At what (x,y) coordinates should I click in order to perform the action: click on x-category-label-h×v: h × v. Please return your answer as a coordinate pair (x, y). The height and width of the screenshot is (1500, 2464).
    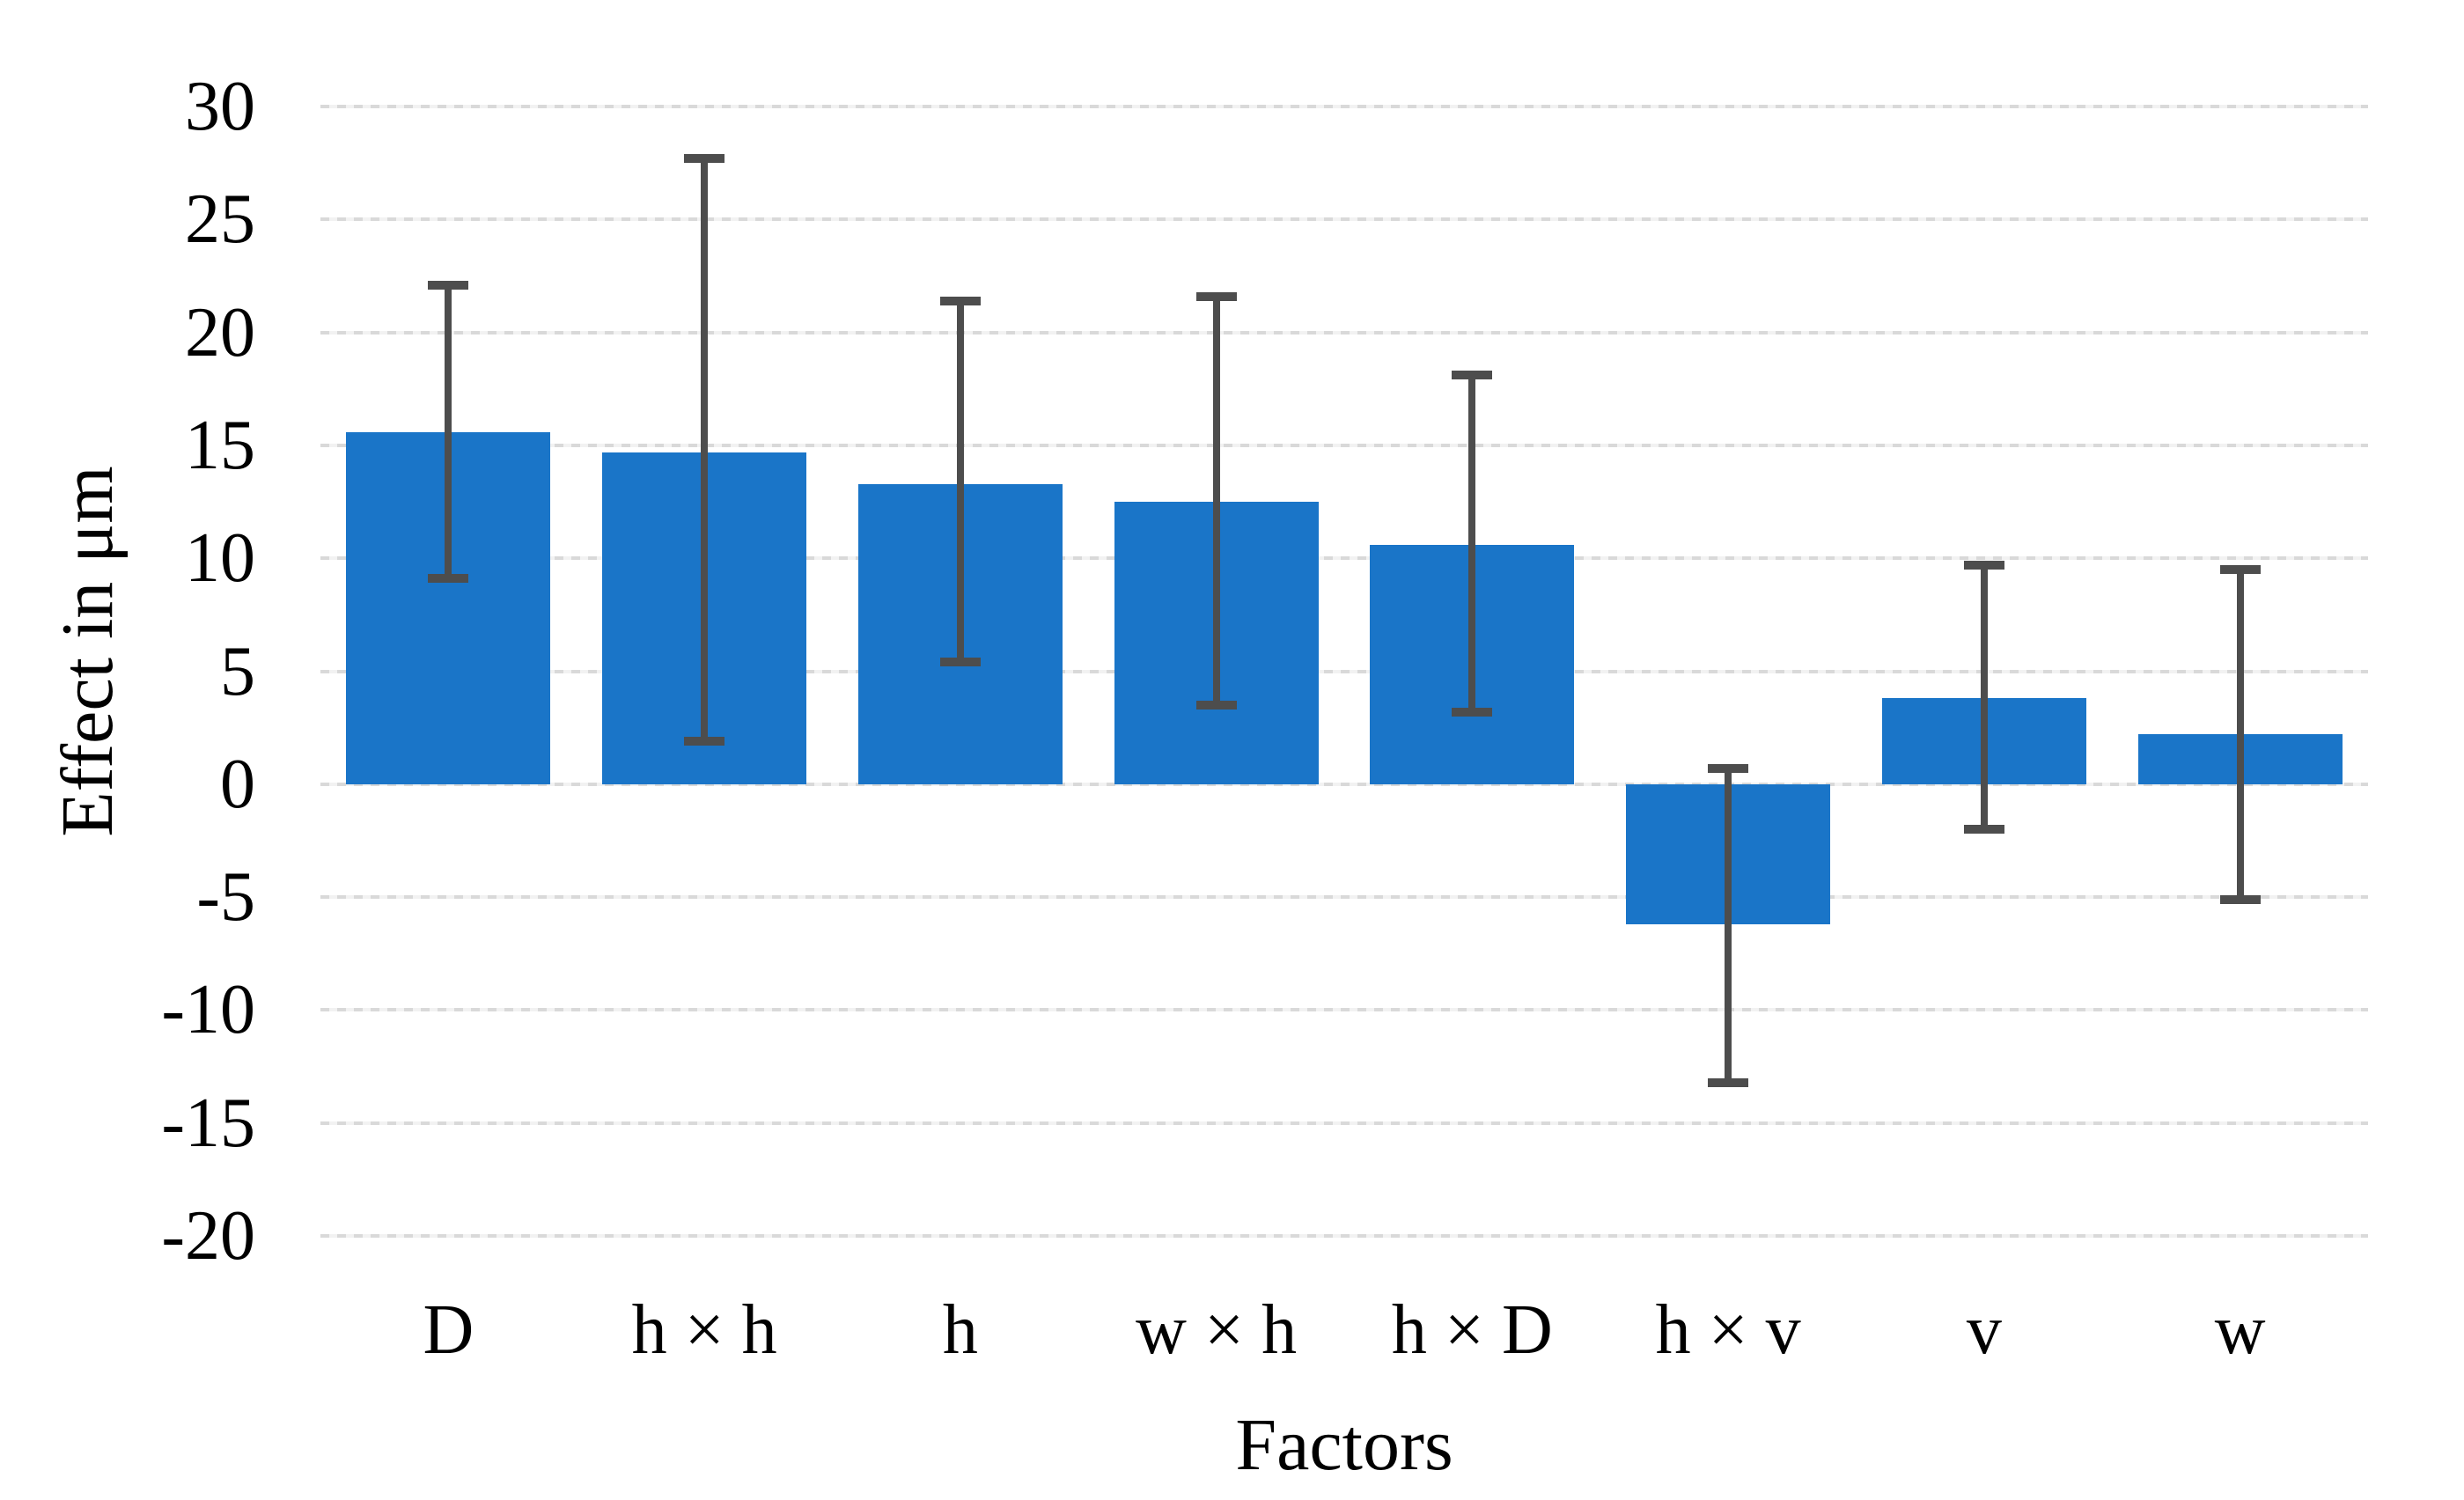
    Looking at the image, I should click on (1728, 1330).